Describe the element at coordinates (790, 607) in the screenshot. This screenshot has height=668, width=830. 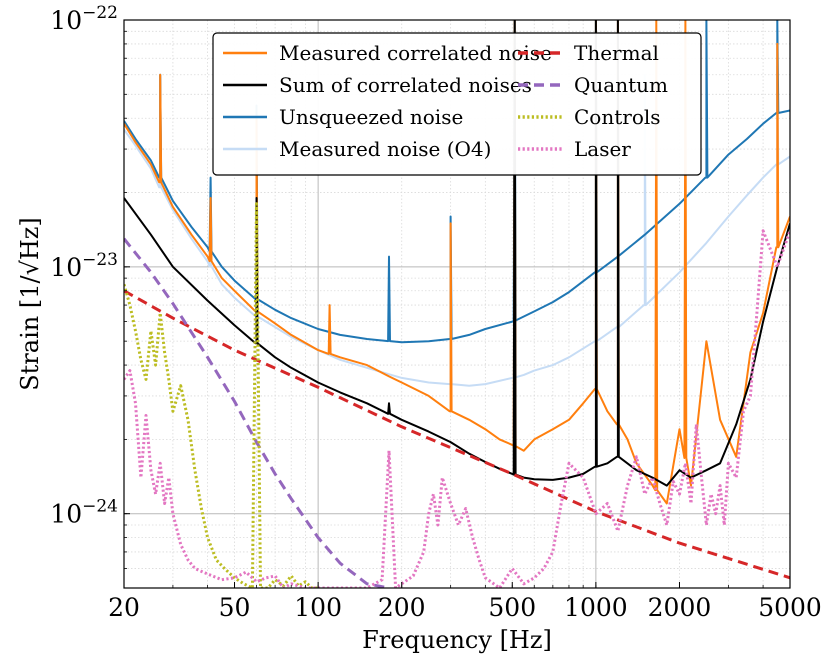
I see `x-tick-label: 5000` at that location.